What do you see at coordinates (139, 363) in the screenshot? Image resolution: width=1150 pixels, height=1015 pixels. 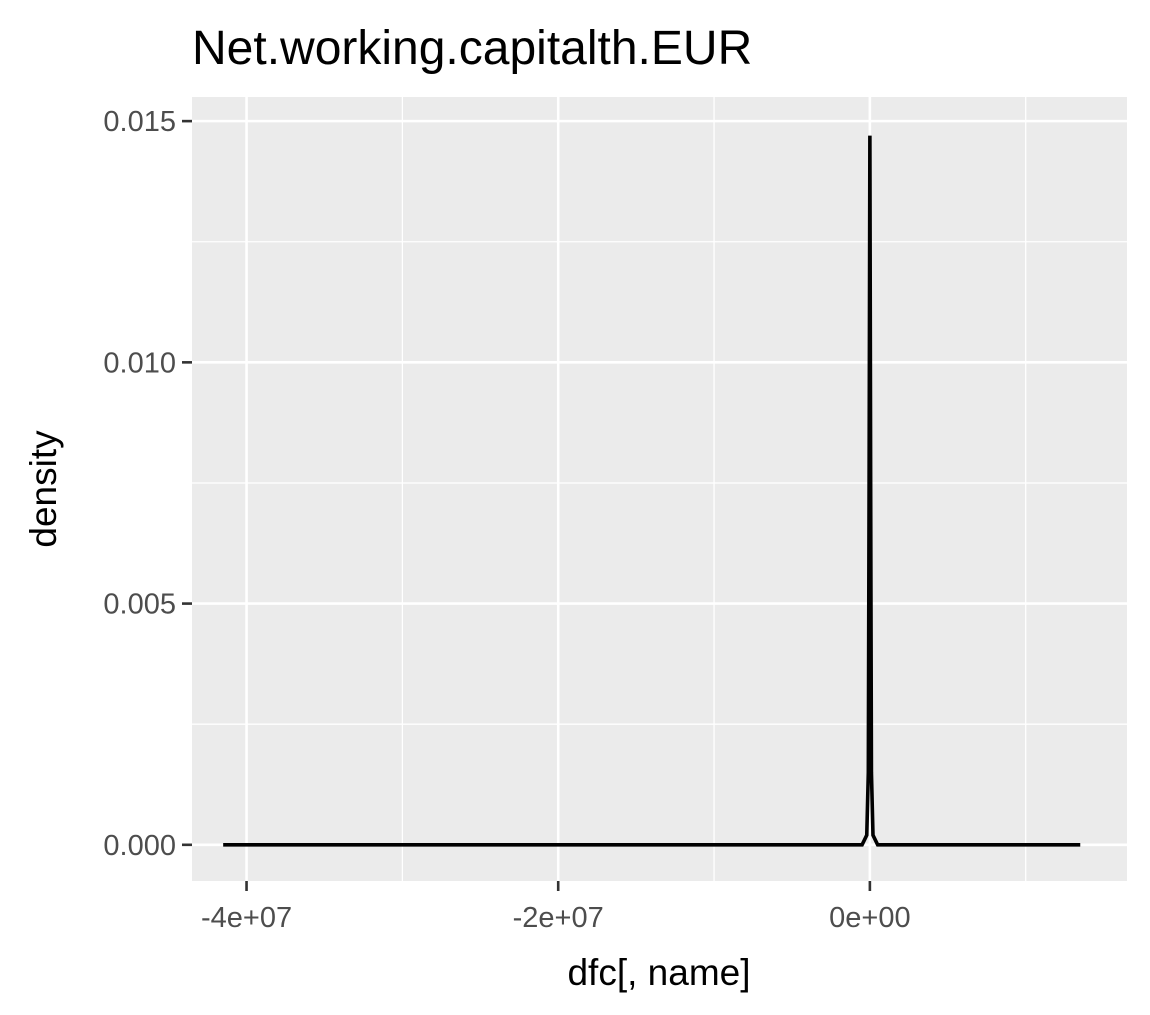 I see `y-tick-label-2: 0.010` at bounding box center [139, 363].